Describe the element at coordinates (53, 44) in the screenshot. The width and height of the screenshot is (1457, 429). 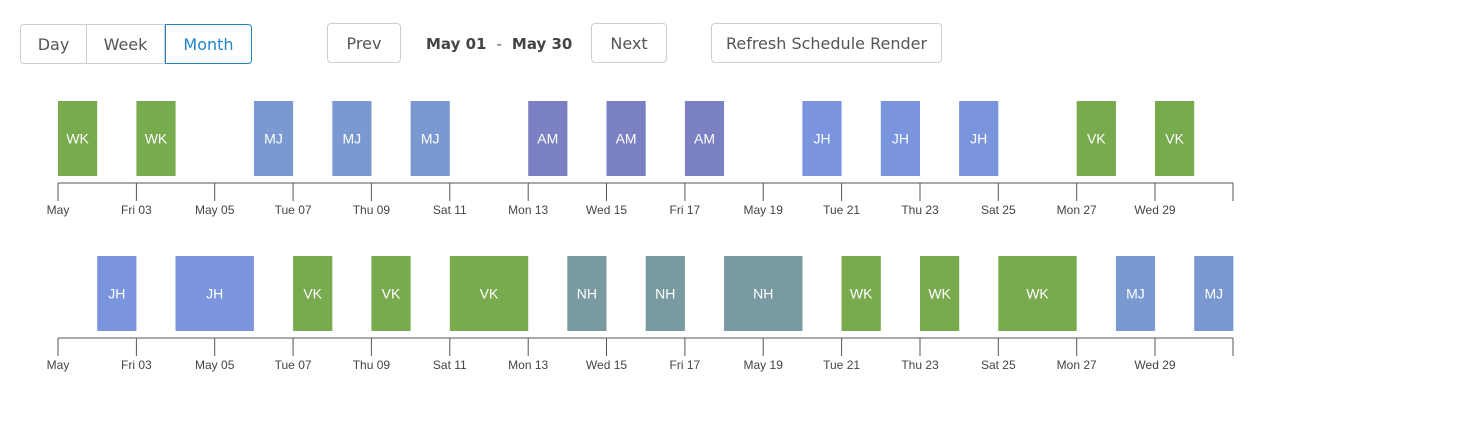
I see `view-day-button: Day` at that location.